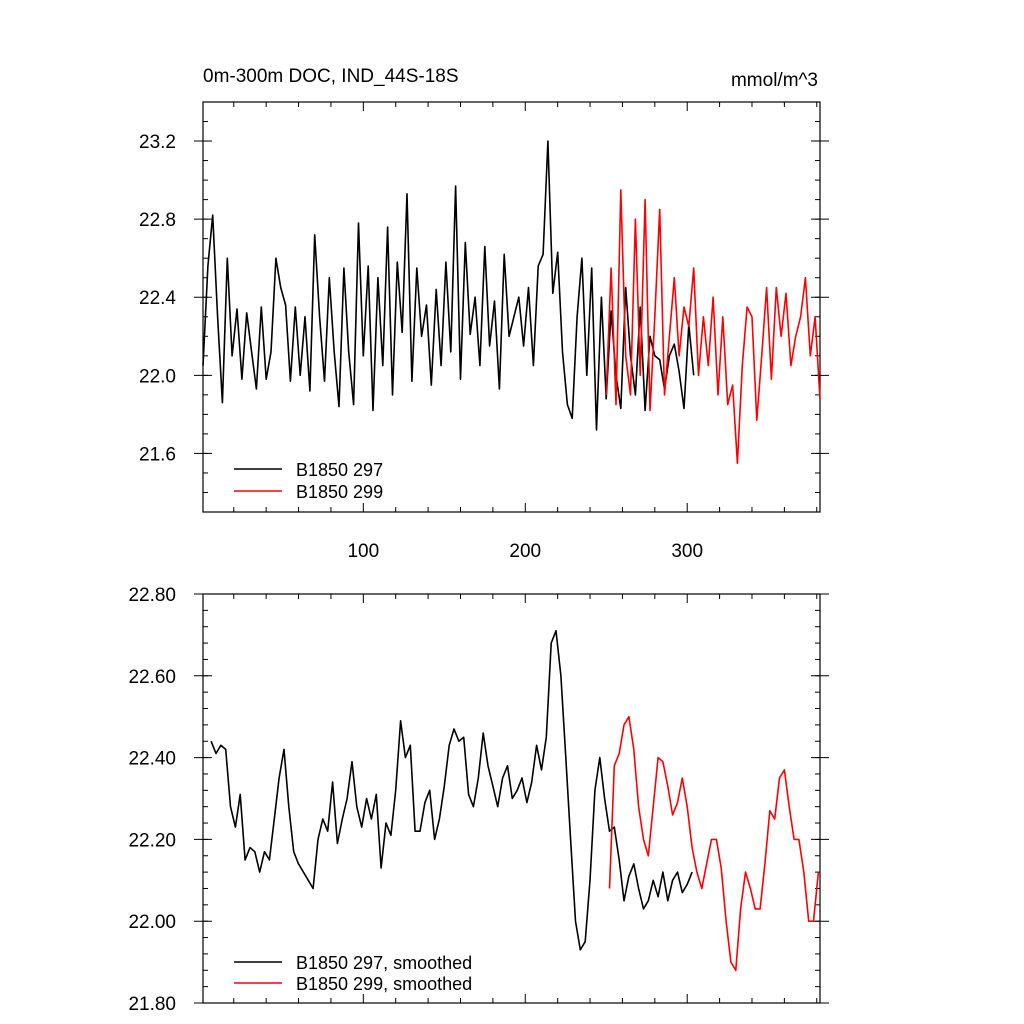 The height and width of the screenshot is (1024, 1024). What do you see at coordinates (152, 595) in the screenshot?
I see `bottom-y-tick-label: 22.80` at bounding box center [152, 595].